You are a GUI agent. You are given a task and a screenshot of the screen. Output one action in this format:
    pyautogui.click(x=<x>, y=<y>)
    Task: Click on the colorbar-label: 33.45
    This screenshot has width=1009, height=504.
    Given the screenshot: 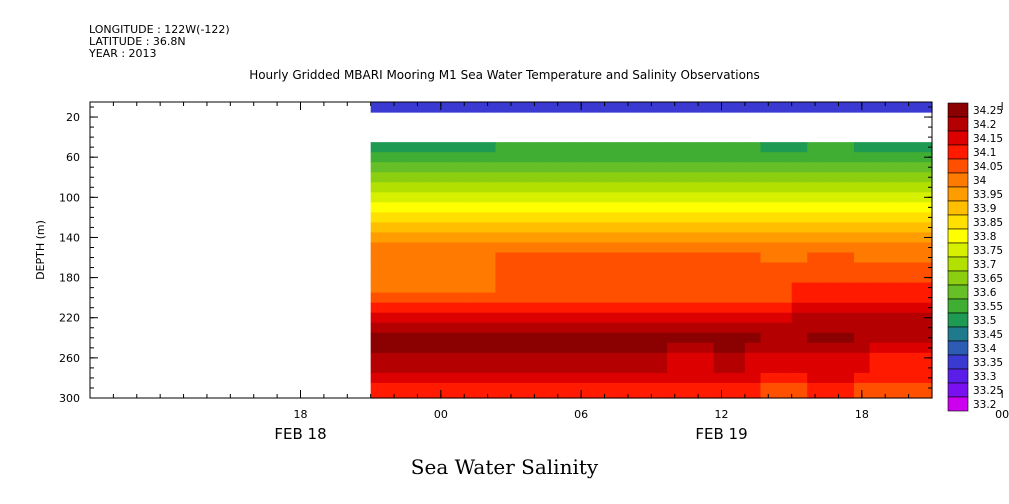 What is the action you would take?
    pyautogui.click(x=988, y=335)
    